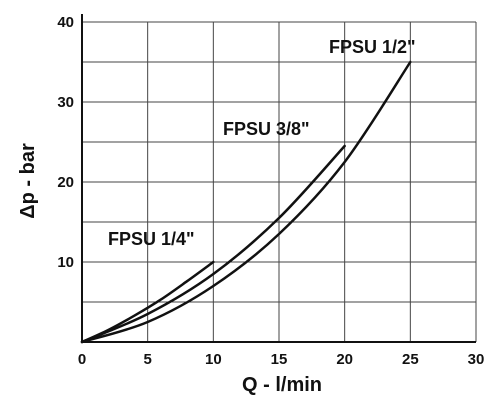 Image resolution: width=484 pixels, height=401 pixels. Describe the element at coordinates (213, 359) in the screenshot. I see `x-tick-label: 10` at that location.